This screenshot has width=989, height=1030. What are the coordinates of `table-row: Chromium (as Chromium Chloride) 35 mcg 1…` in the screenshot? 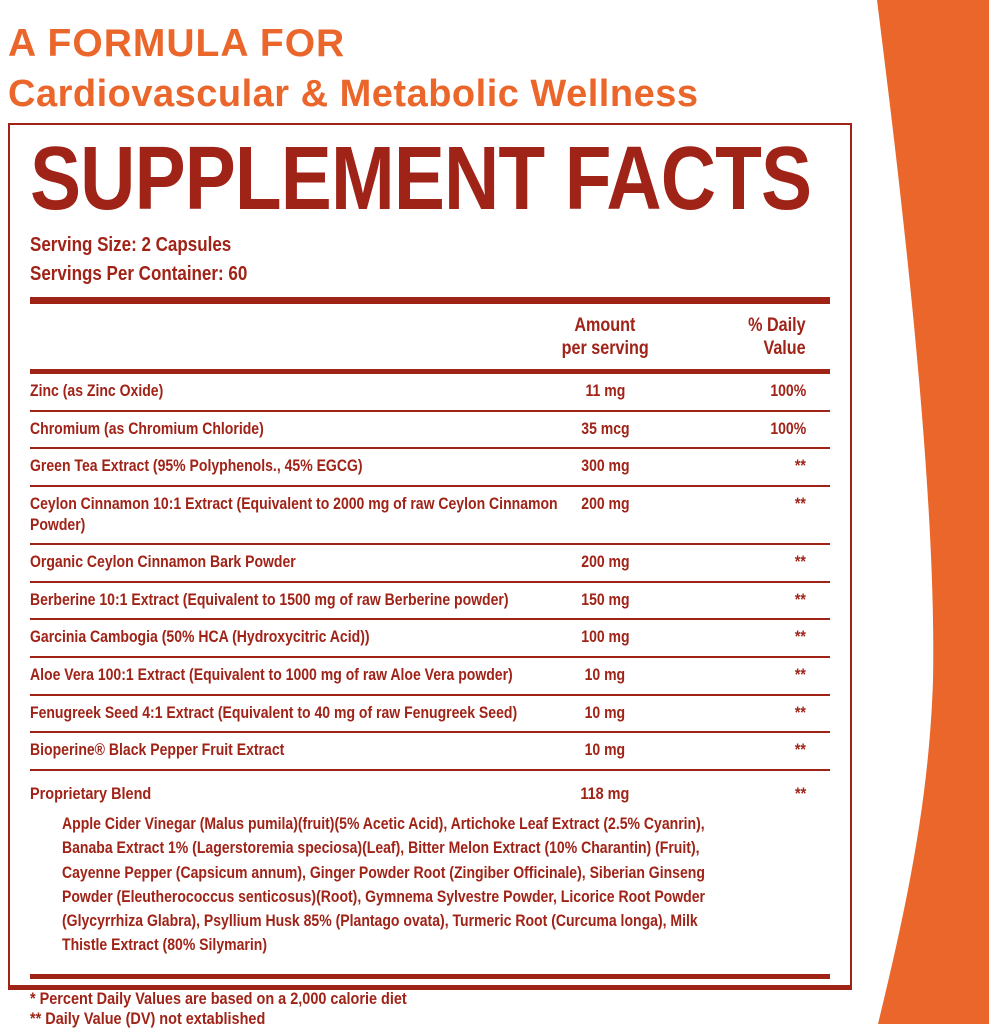 It's located at (430, 431).